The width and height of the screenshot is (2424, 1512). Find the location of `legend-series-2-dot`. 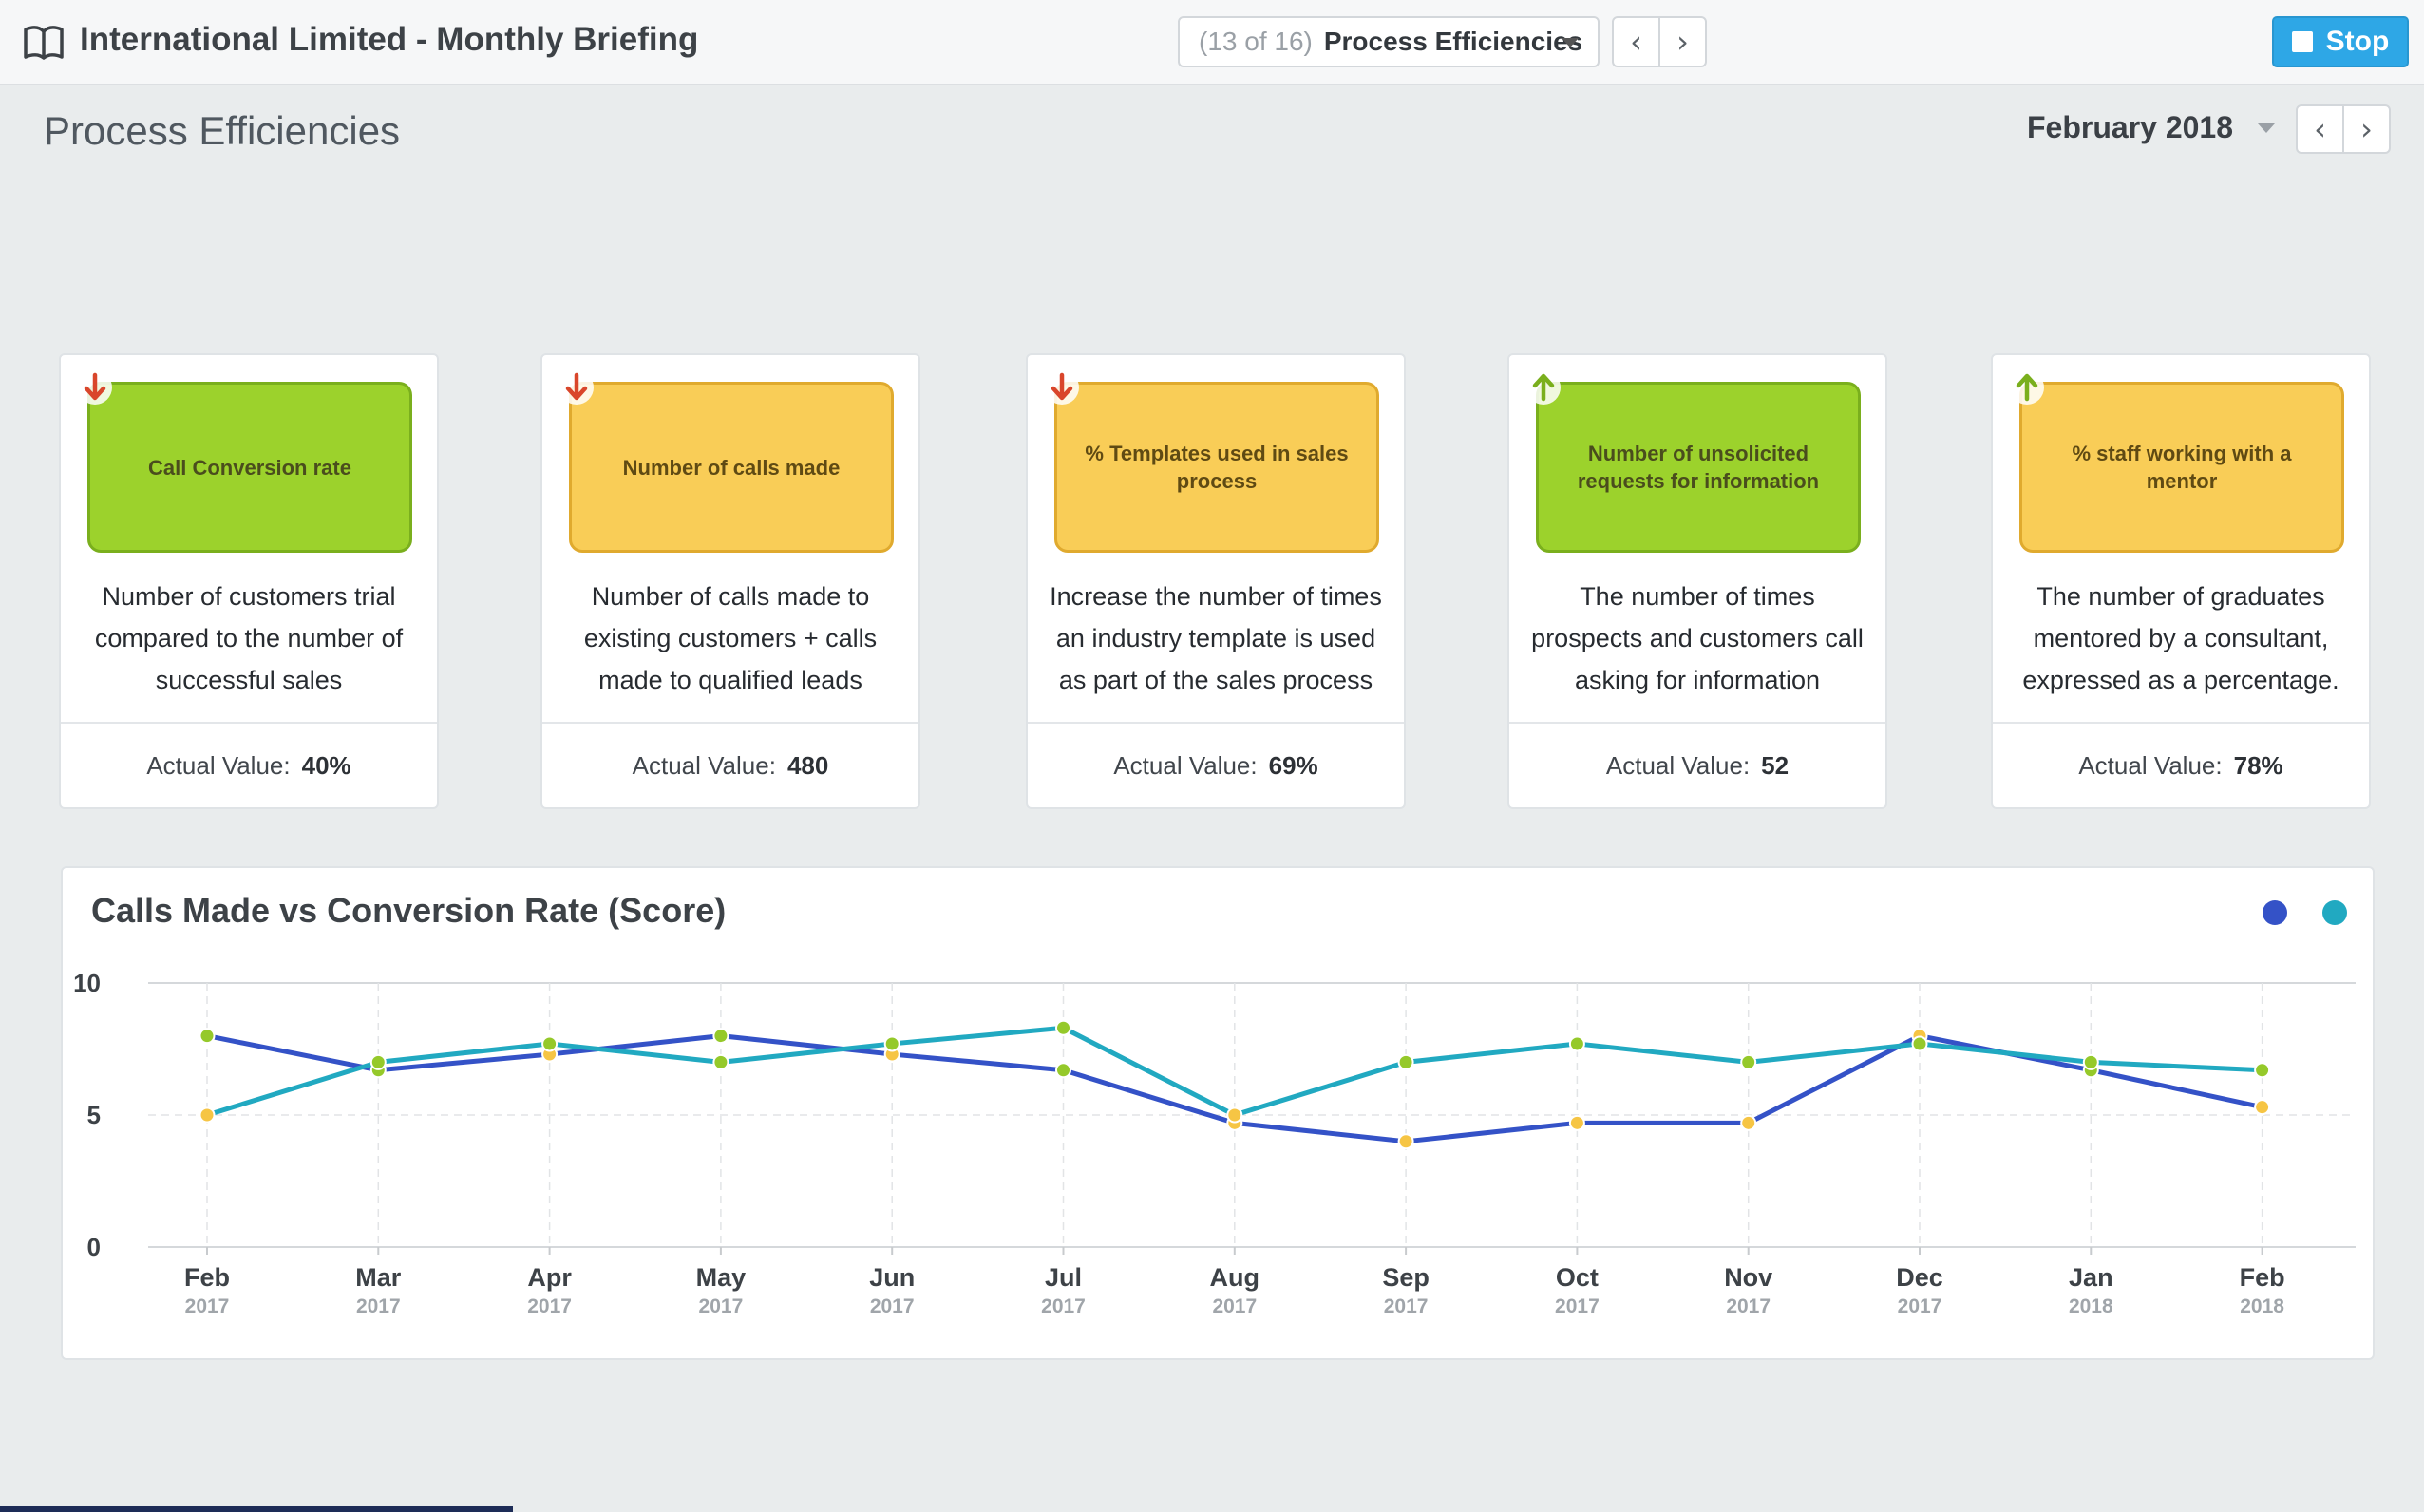

legend-series-2-dot is located at coordinates (2334, 913).